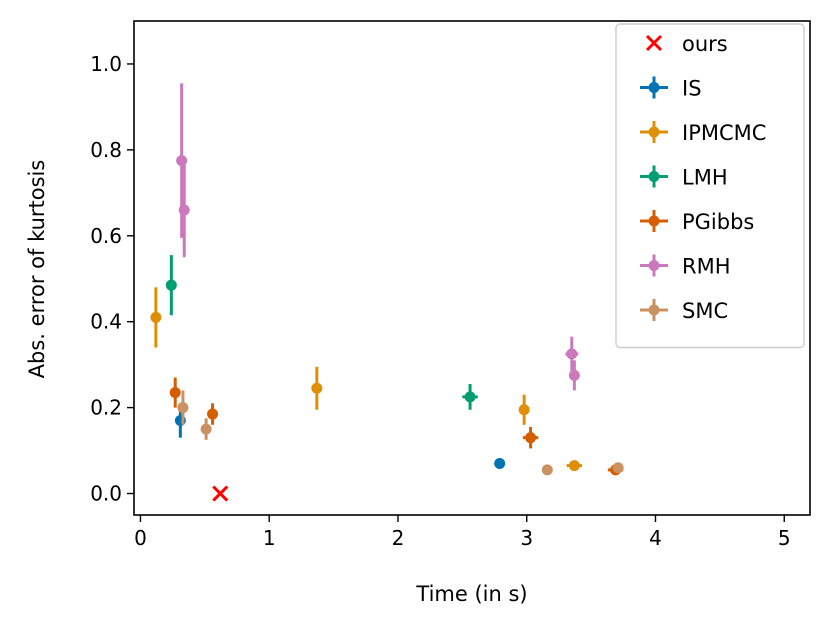 Image resolution: width=831 pixels, height=630 pixels. I want to click on x-axis-title: Time (in s), so click(471, 594).